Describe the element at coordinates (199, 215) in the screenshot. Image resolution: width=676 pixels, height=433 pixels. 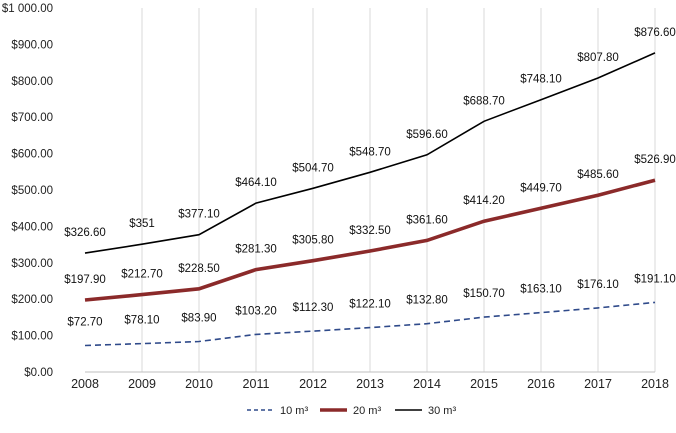
I see `data-label: $377.10` at that location.